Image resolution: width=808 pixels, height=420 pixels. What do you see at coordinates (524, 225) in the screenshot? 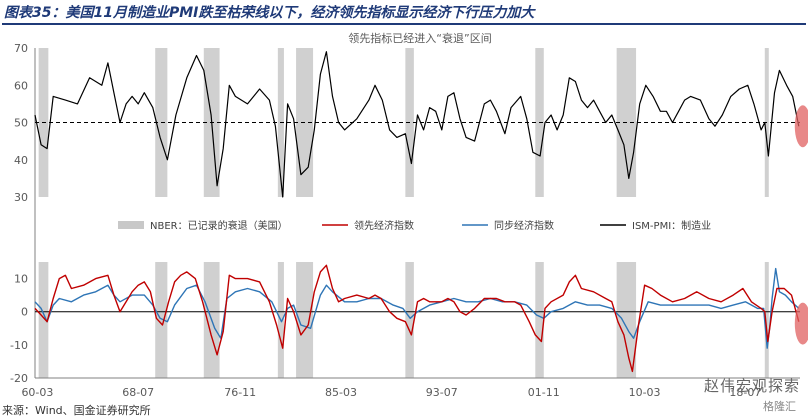
I see `legend-label: 同步经济指数` at bounding box center [524, 225].